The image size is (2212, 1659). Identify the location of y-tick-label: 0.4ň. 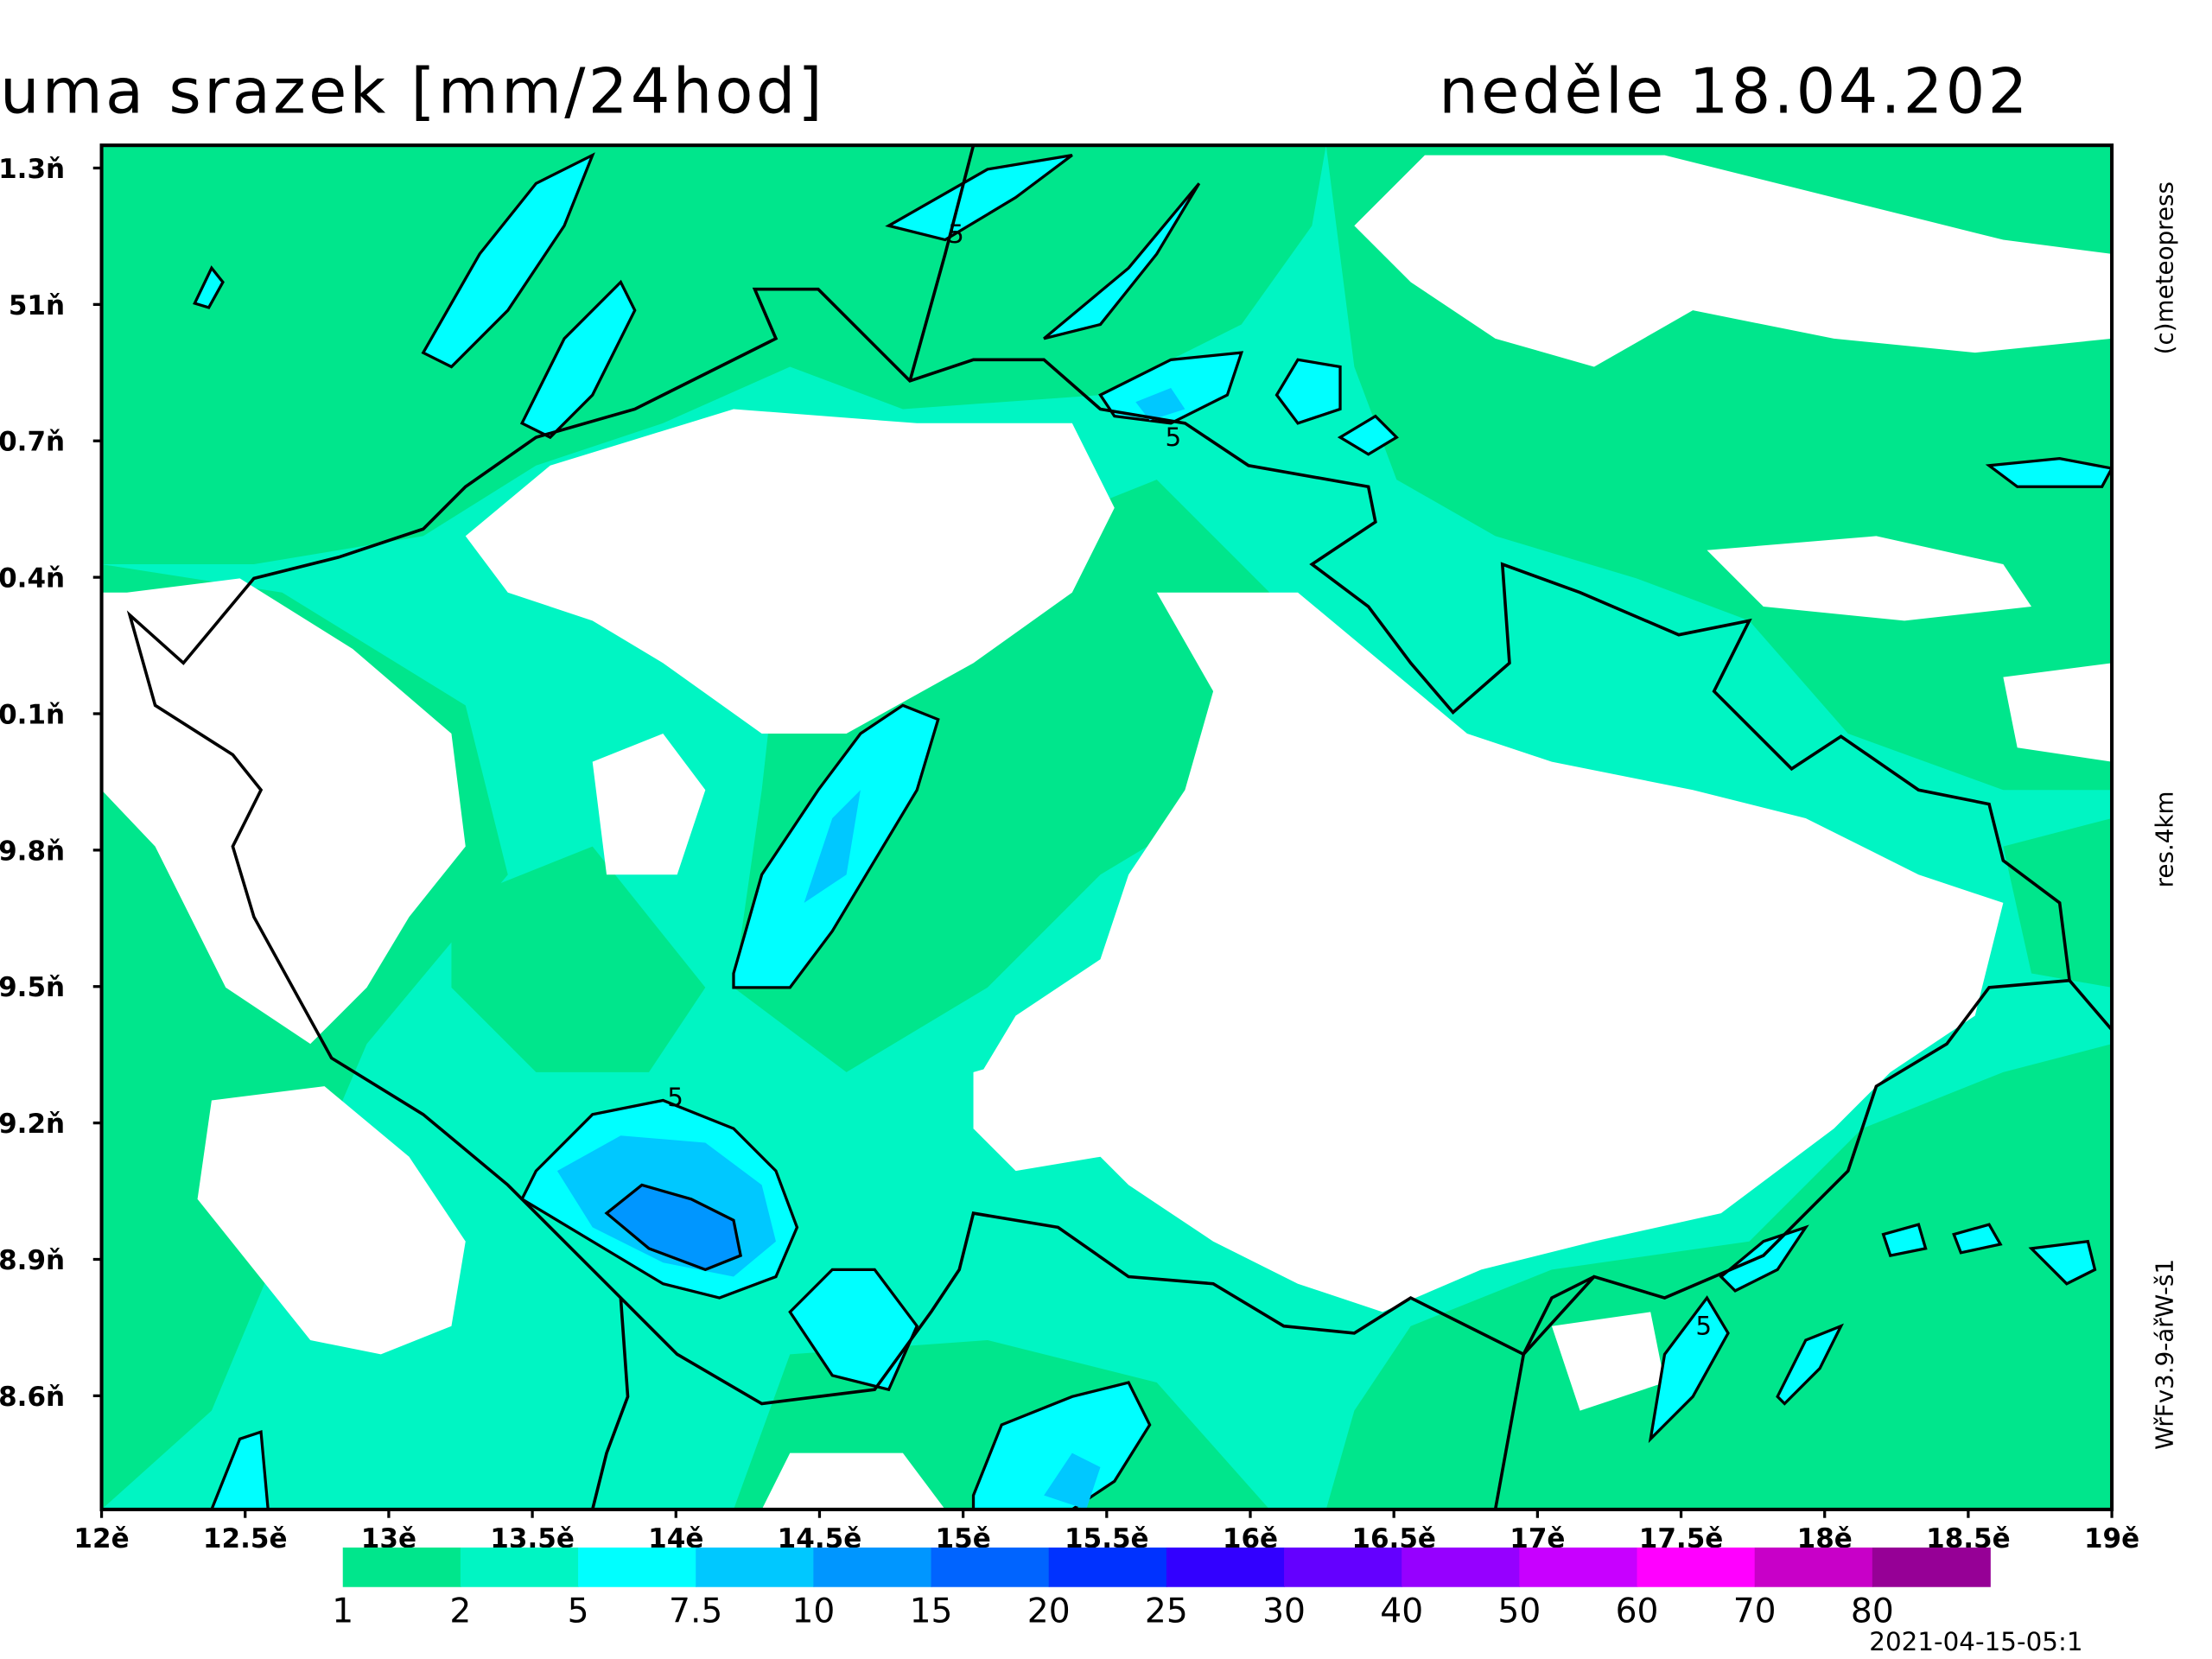
(32, 578).